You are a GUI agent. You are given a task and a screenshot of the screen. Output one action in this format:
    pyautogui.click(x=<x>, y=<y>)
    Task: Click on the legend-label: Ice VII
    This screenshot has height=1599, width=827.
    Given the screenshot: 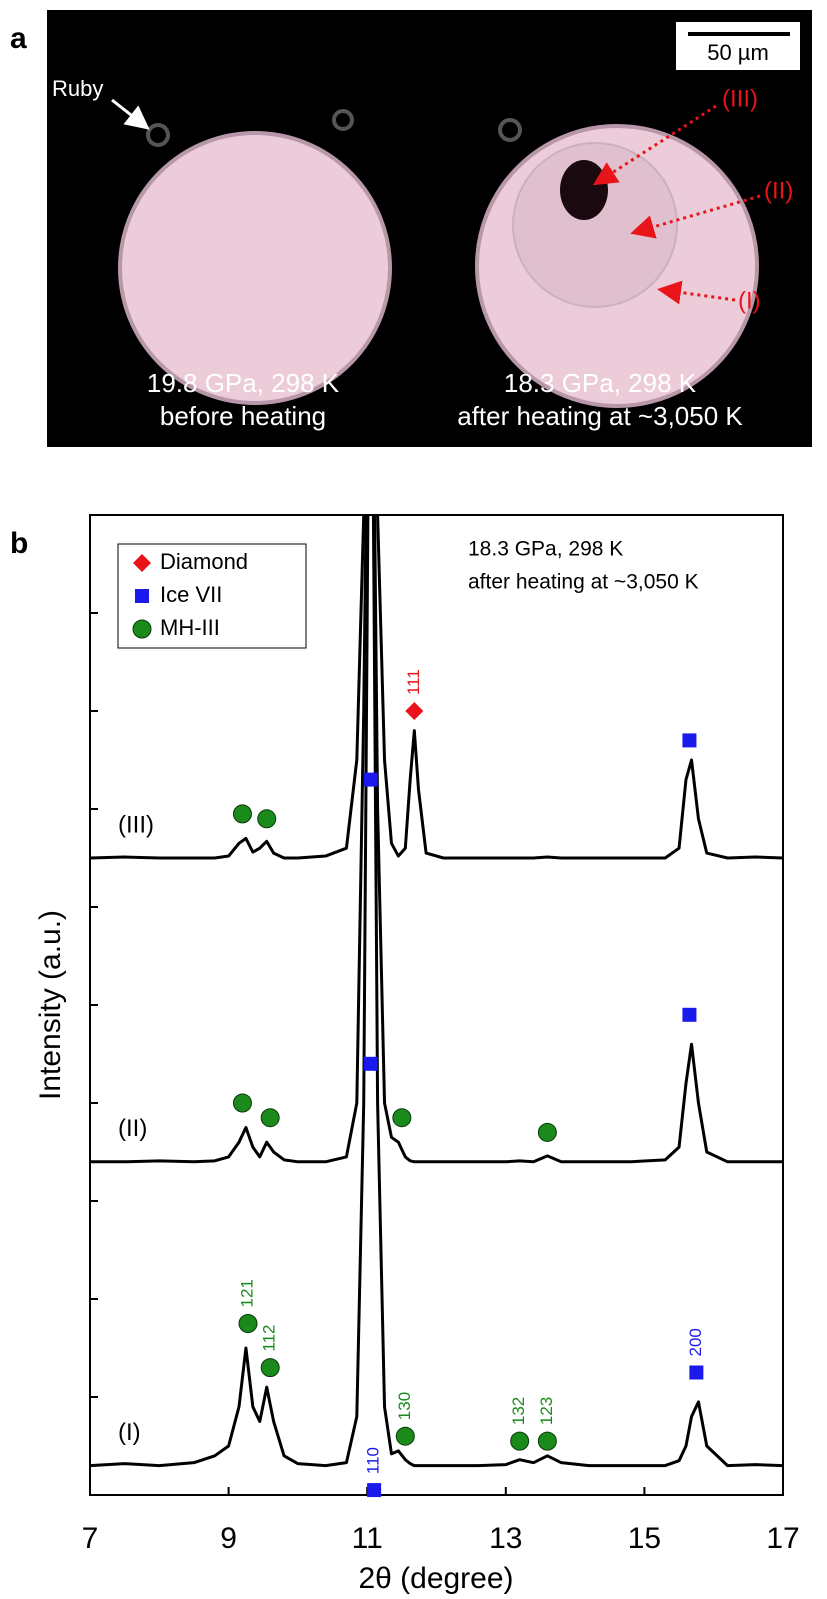 What is the action you would take?
    pyautogui.click(x=191, y=594)
    